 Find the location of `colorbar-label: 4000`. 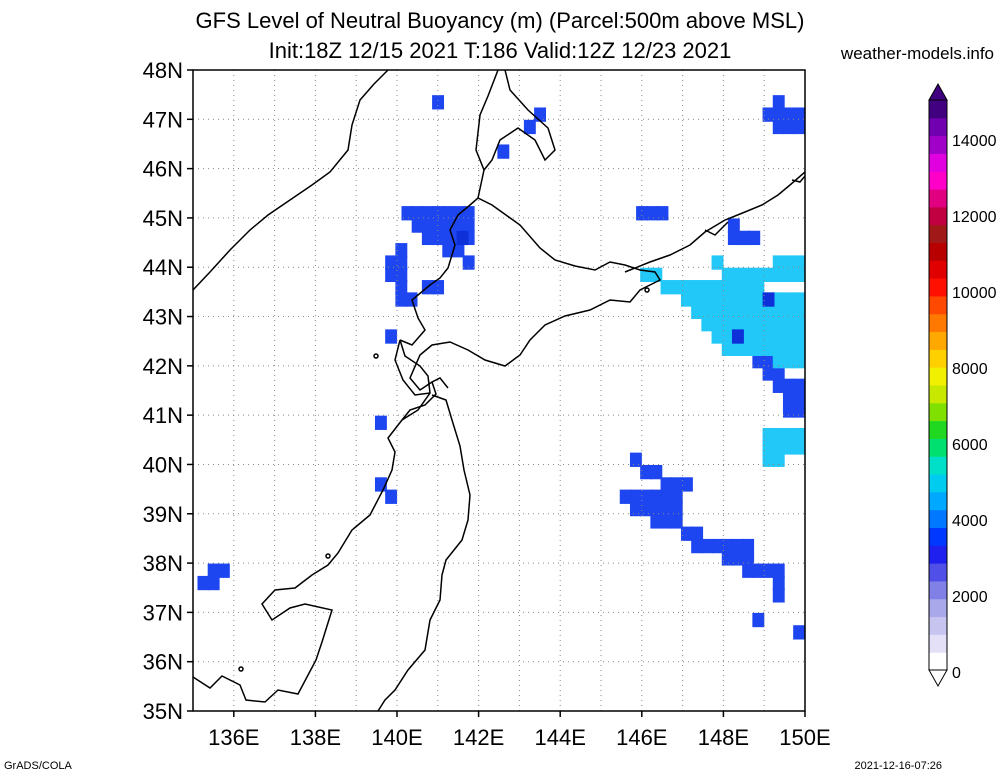

colorbar-label: 4000 is located at coordinates (970, 521).